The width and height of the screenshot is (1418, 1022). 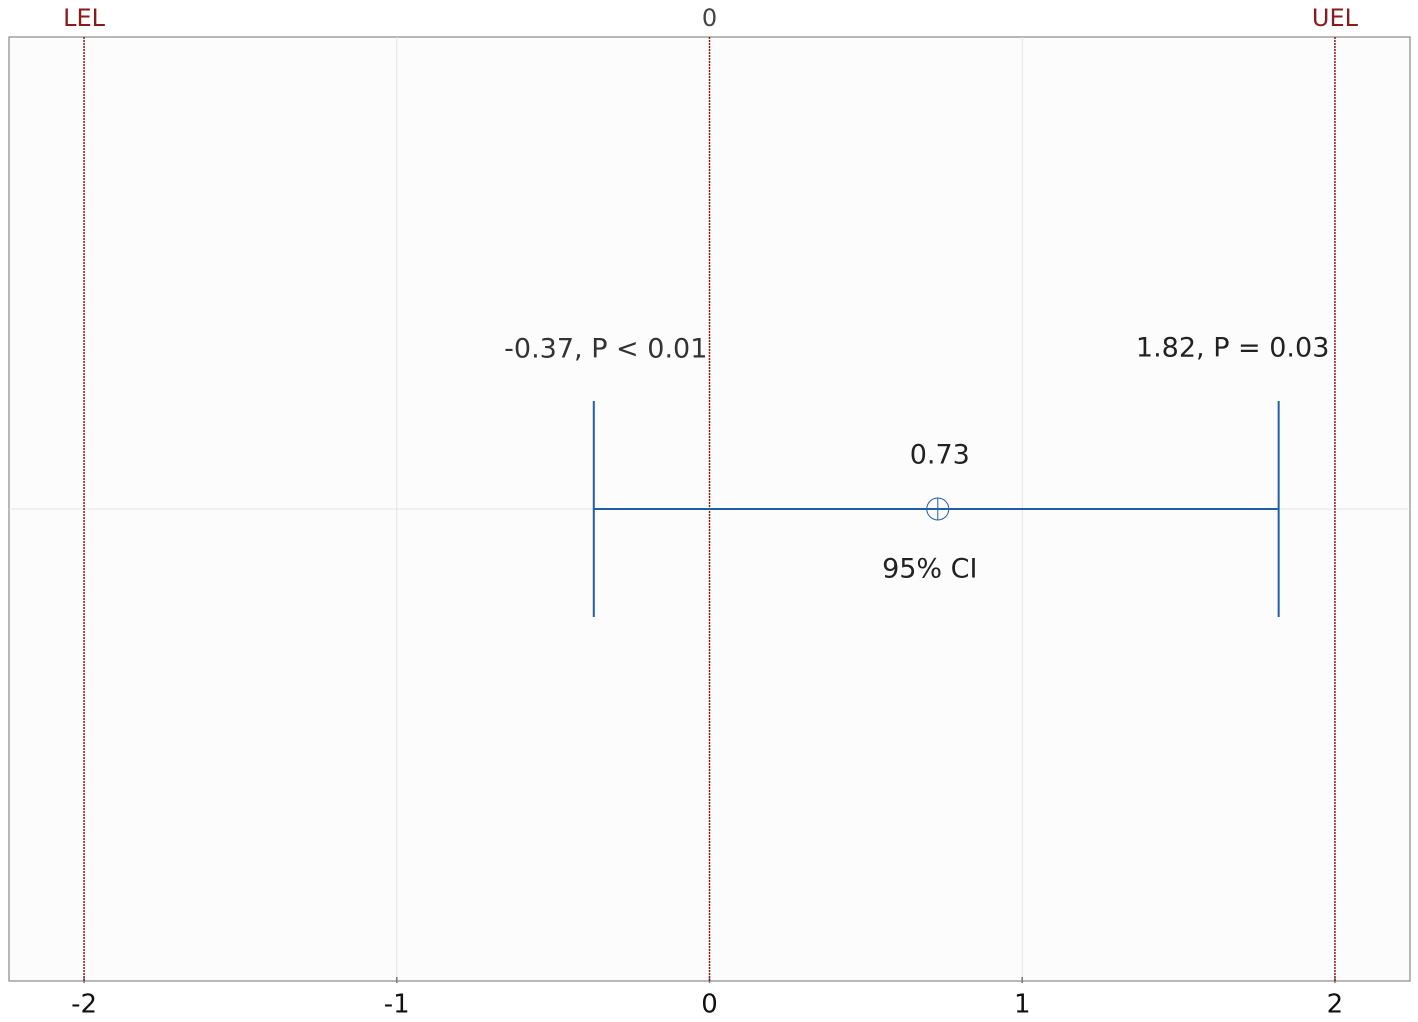 What do you see at coordinates (84, 1005) in the screenshot?
I see `x-tick-label: -2` at bounding box center [84, 1005].